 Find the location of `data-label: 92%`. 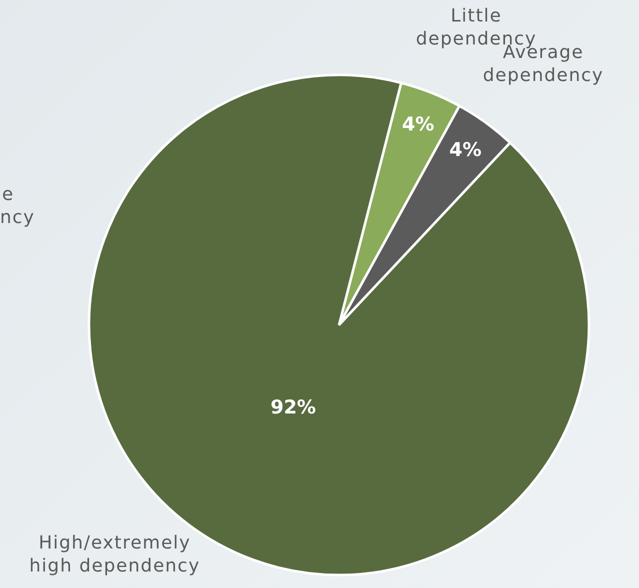

data-label: 92% is located at coordinates (293, 407).